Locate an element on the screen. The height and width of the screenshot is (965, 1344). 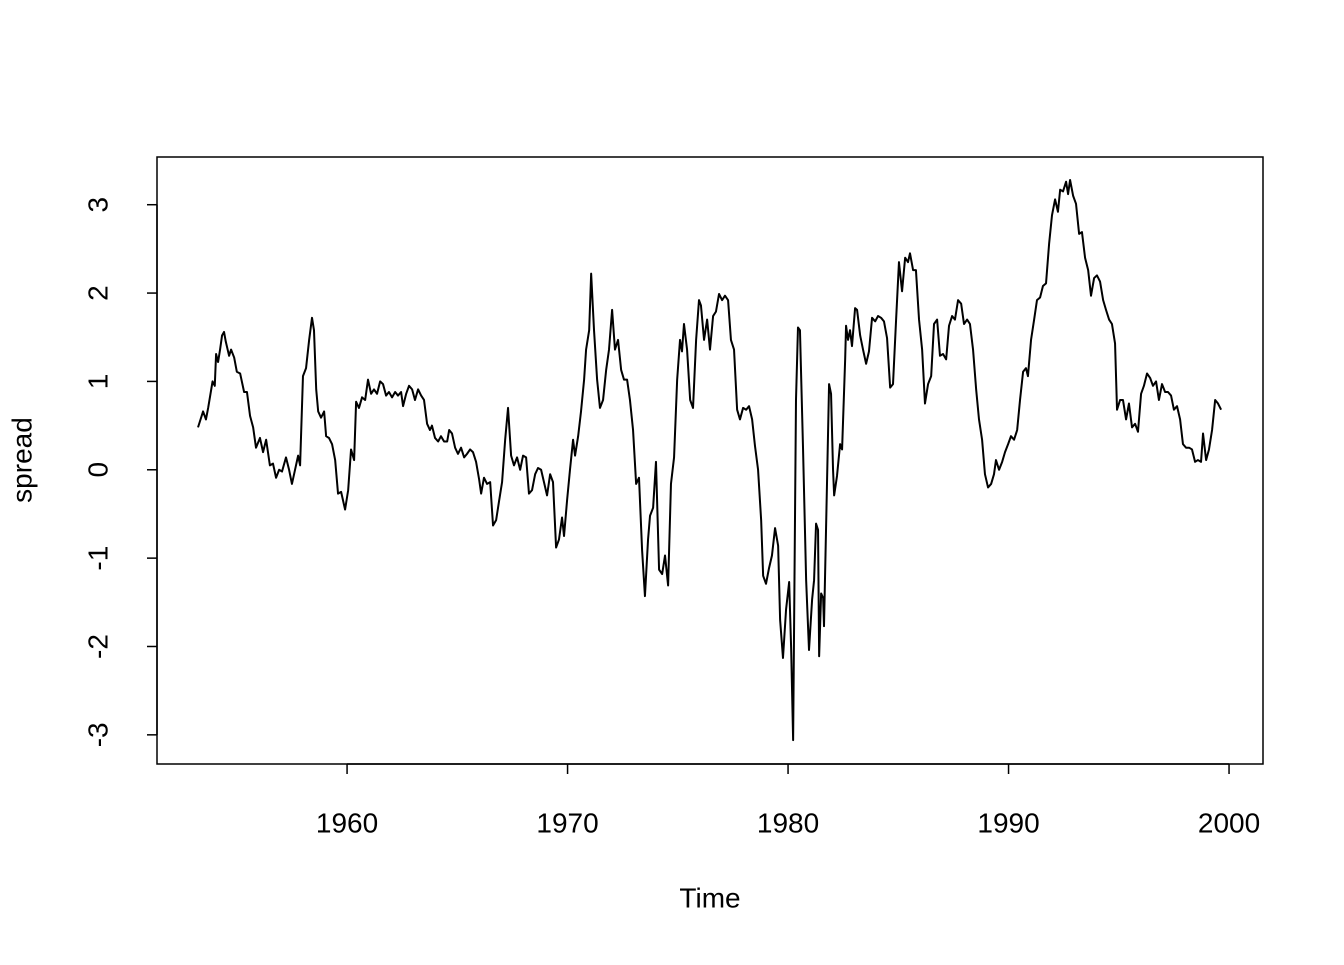
y-tick-label: 0 is located at coordinates (97, 470).